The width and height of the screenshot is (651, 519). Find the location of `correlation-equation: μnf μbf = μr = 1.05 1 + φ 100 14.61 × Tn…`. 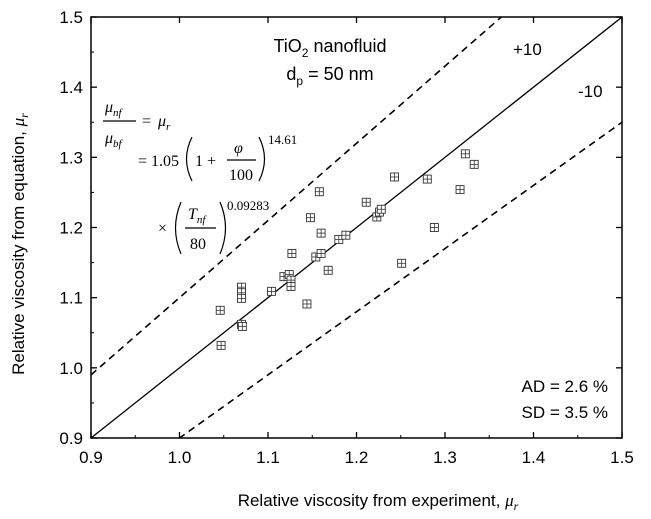

correlation-equation: μnf μbf = μr = 1.05 1 + φ 100 14.61 × Tn… is located at coordinates (200, 177).